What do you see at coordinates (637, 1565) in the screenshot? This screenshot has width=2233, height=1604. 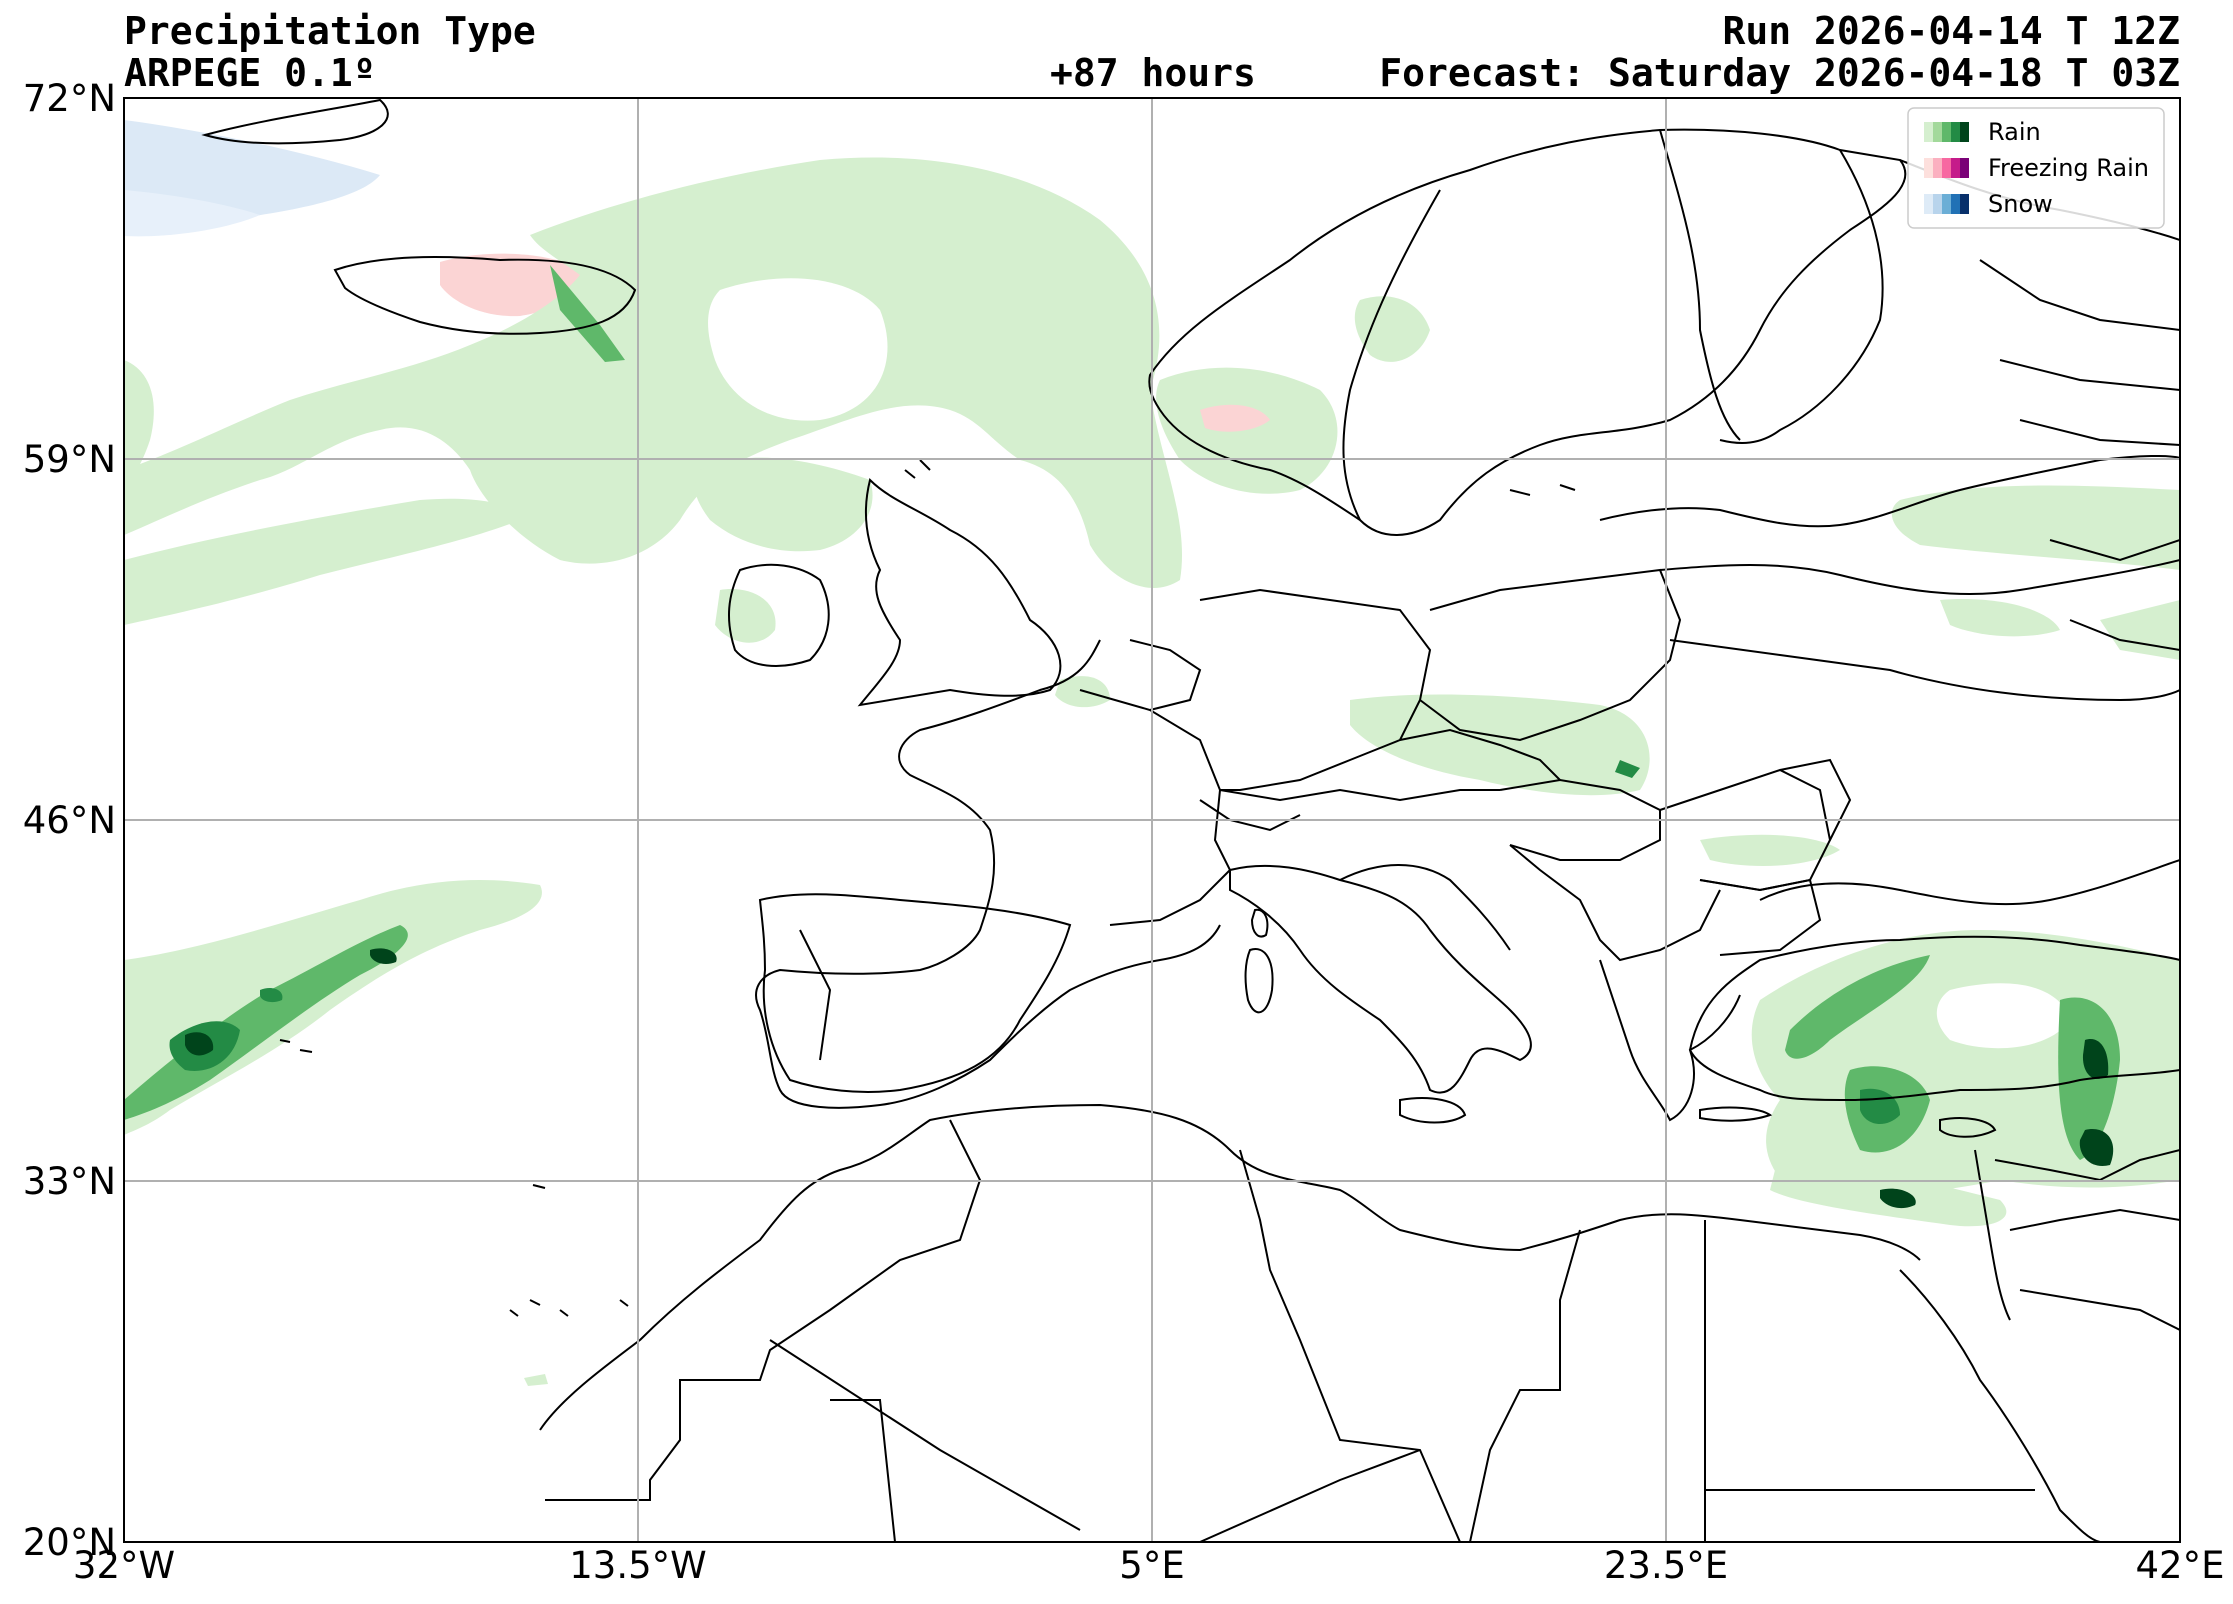 I see `longitude-tick-label: 13.5°W` at bounding box center [637, 1565].